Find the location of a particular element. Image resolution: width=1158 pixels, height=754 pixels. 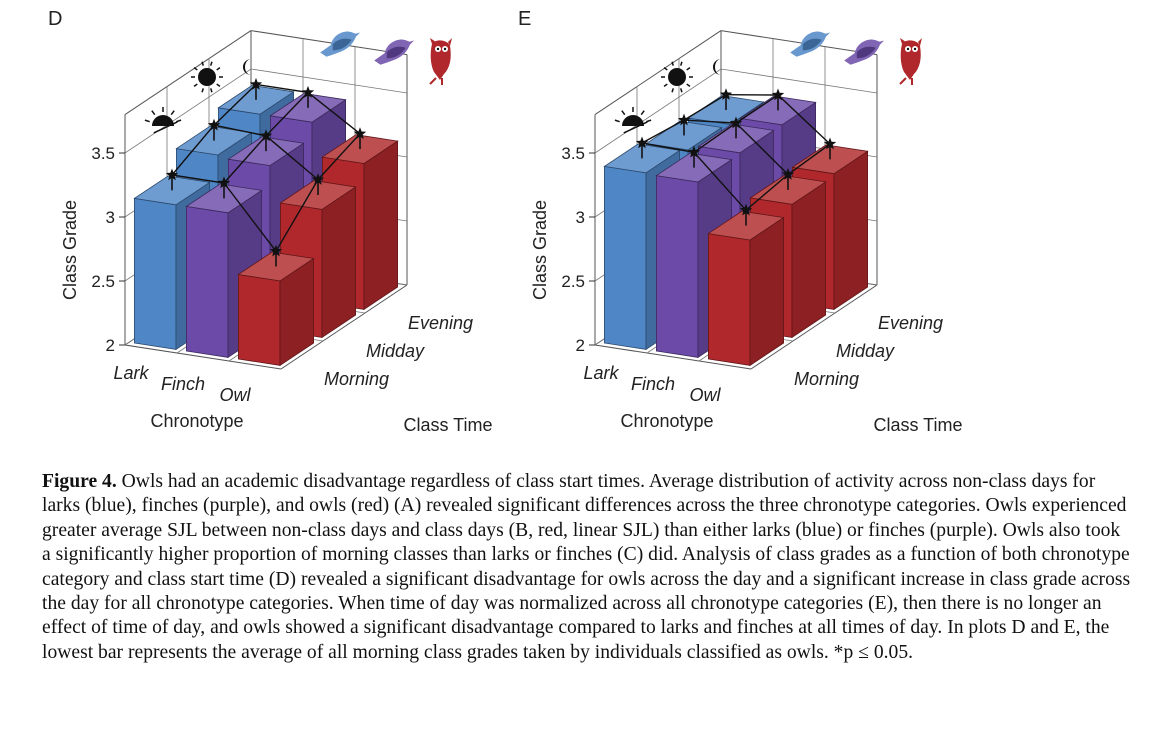

bar-owl-morning is located at coordinates (746, 288).